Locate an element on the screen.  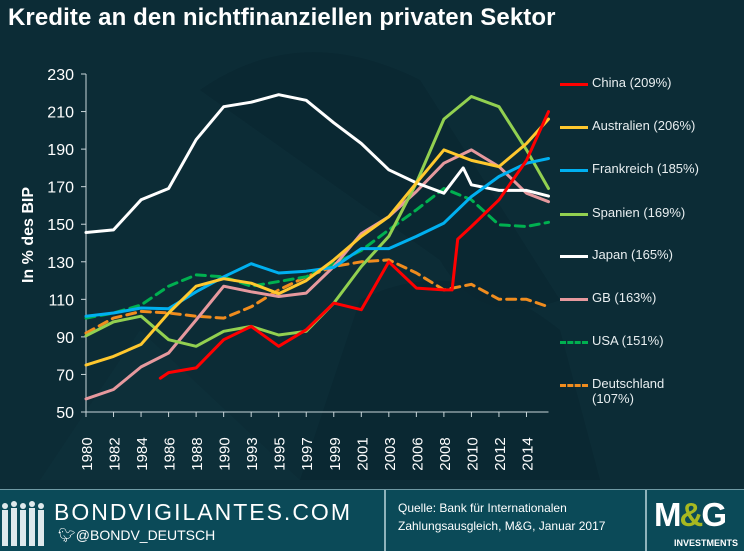
mg-logo-subtitle: INVESTMENTS is located at coordinates (706, 543).